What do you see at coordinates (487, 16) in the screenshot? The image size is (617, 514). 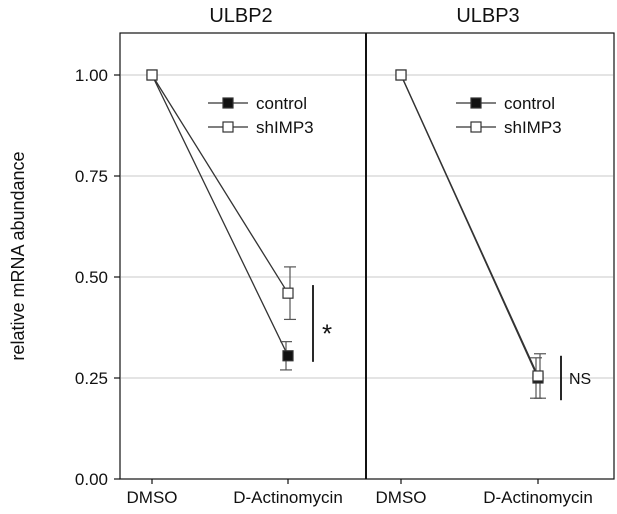 I see `panel-title: ULBP3` at bounding box center [487, 16].